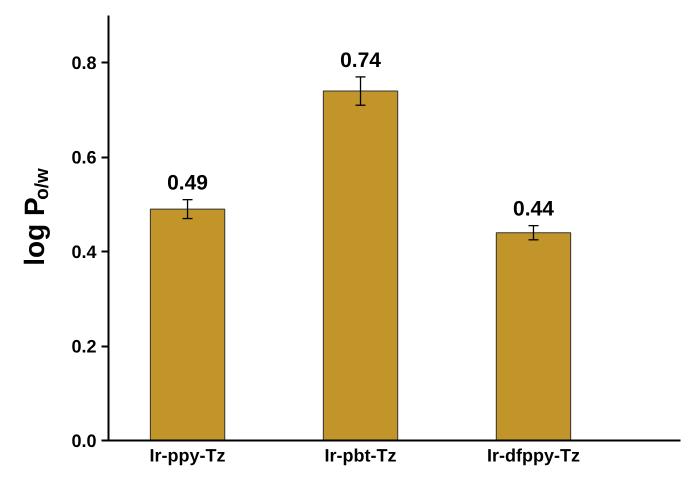 The width and height of the screenshot is (681, 484). What do you see at coordinates (188, 456) in the screenshot?
I see `x-tick-label: Ir-ppy-Tz` at bounding box center [188, 456].